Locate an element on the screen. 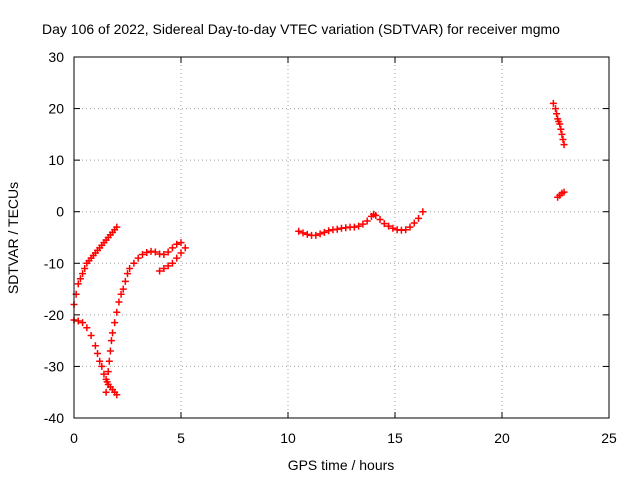 This screenshot has width=640, height=480. x-tick-label: 20 is located at coordinates (502, 438).